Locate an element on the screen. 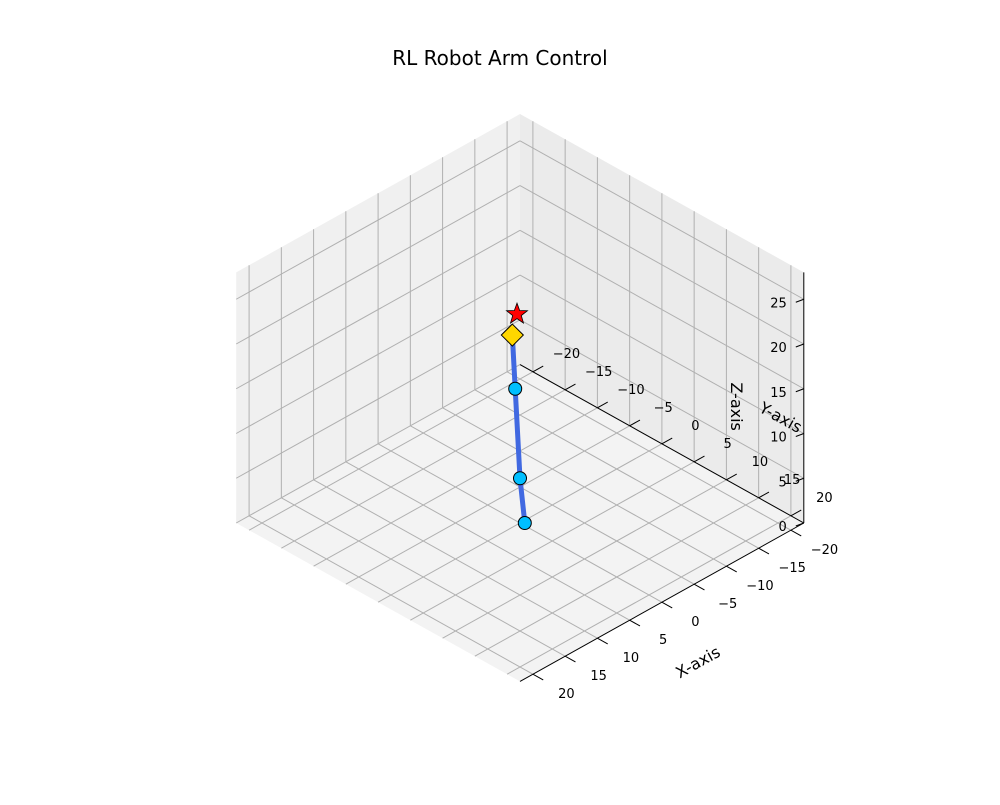 The width and height of the screenshot is (1000, 805). x-tick-label: −15 is located at coordinates (791, 568).